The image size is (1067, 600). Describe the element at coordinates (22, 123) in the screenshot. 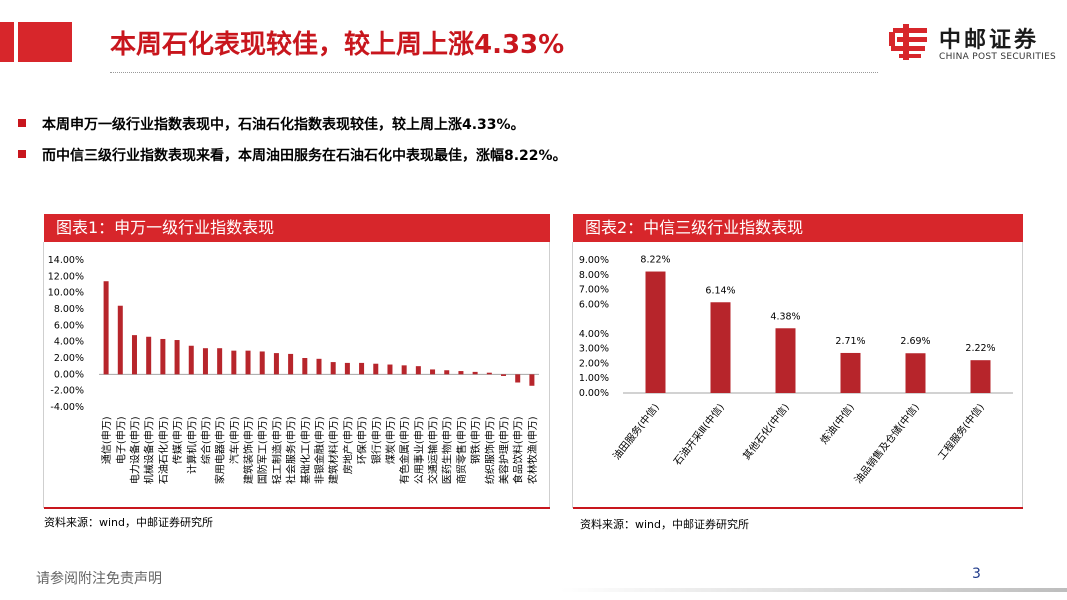

I see `bullet-square-icon` at that location.